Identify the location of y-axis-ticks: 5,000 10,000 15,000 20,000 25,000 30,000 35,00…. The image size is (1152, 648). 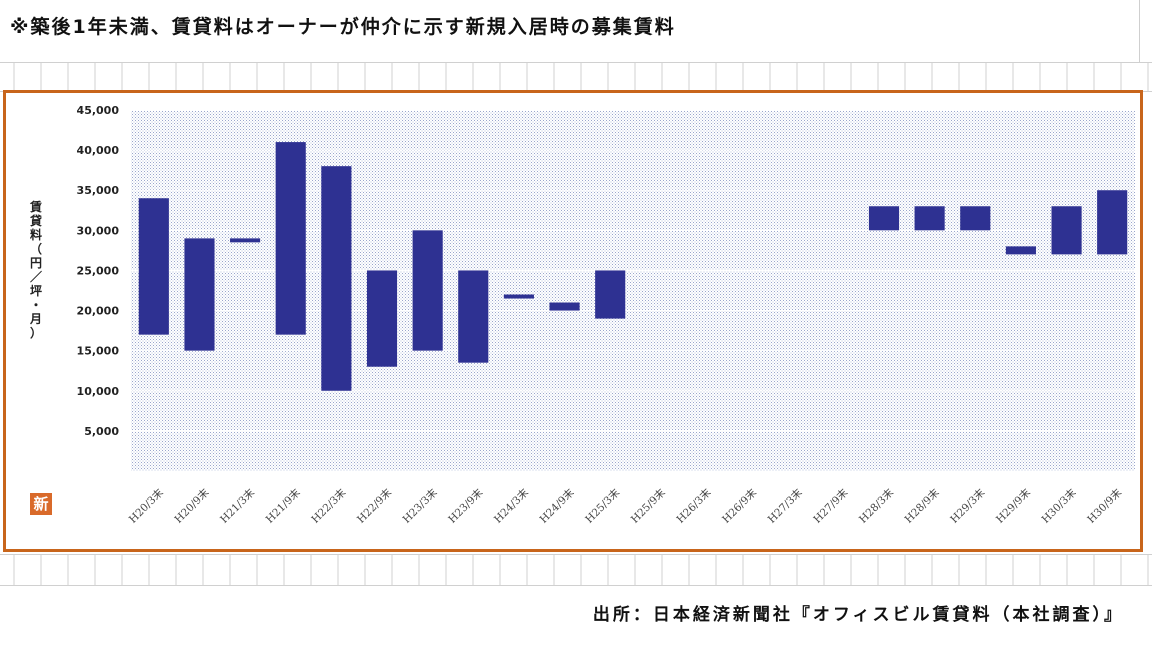
(98, 271).